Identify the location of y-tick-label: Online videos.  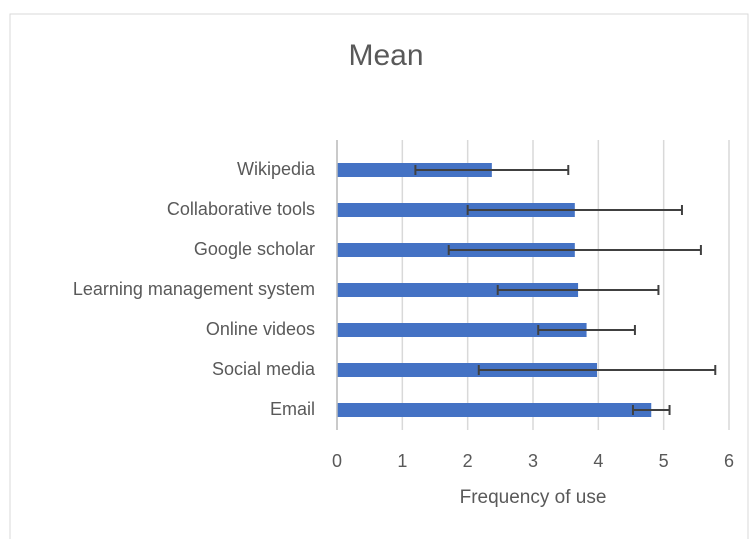
(260, 329).